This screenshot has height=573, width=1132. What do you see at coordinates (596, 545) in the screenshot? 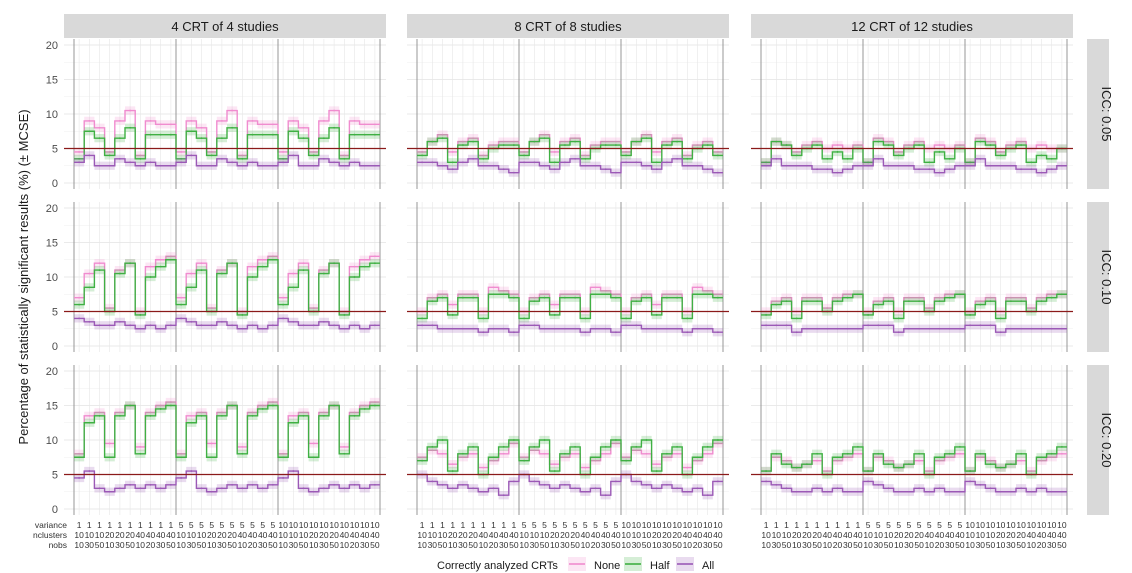
I see `x-tick-label-nobs: 20` at bounding box center [596, 545].